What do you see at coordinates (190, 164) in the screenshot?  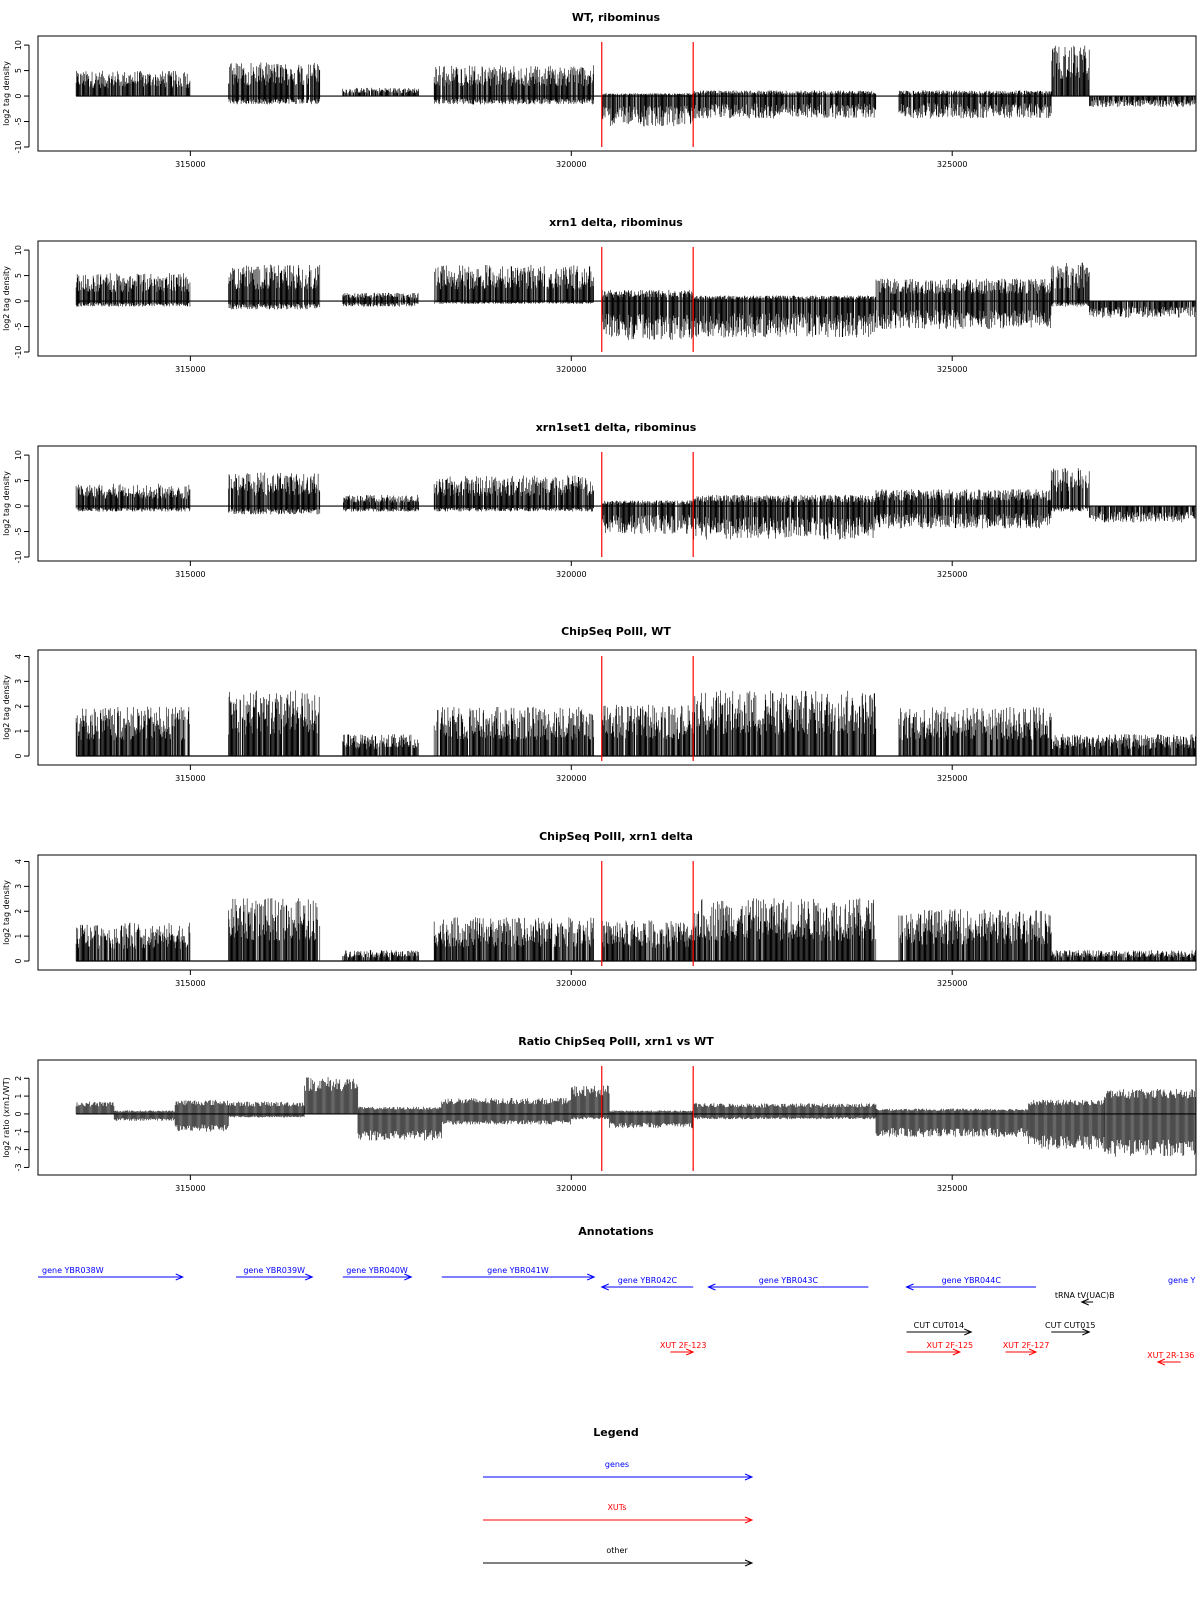 I see `x-tick-label: 315000` at bounding box center [190, 164].